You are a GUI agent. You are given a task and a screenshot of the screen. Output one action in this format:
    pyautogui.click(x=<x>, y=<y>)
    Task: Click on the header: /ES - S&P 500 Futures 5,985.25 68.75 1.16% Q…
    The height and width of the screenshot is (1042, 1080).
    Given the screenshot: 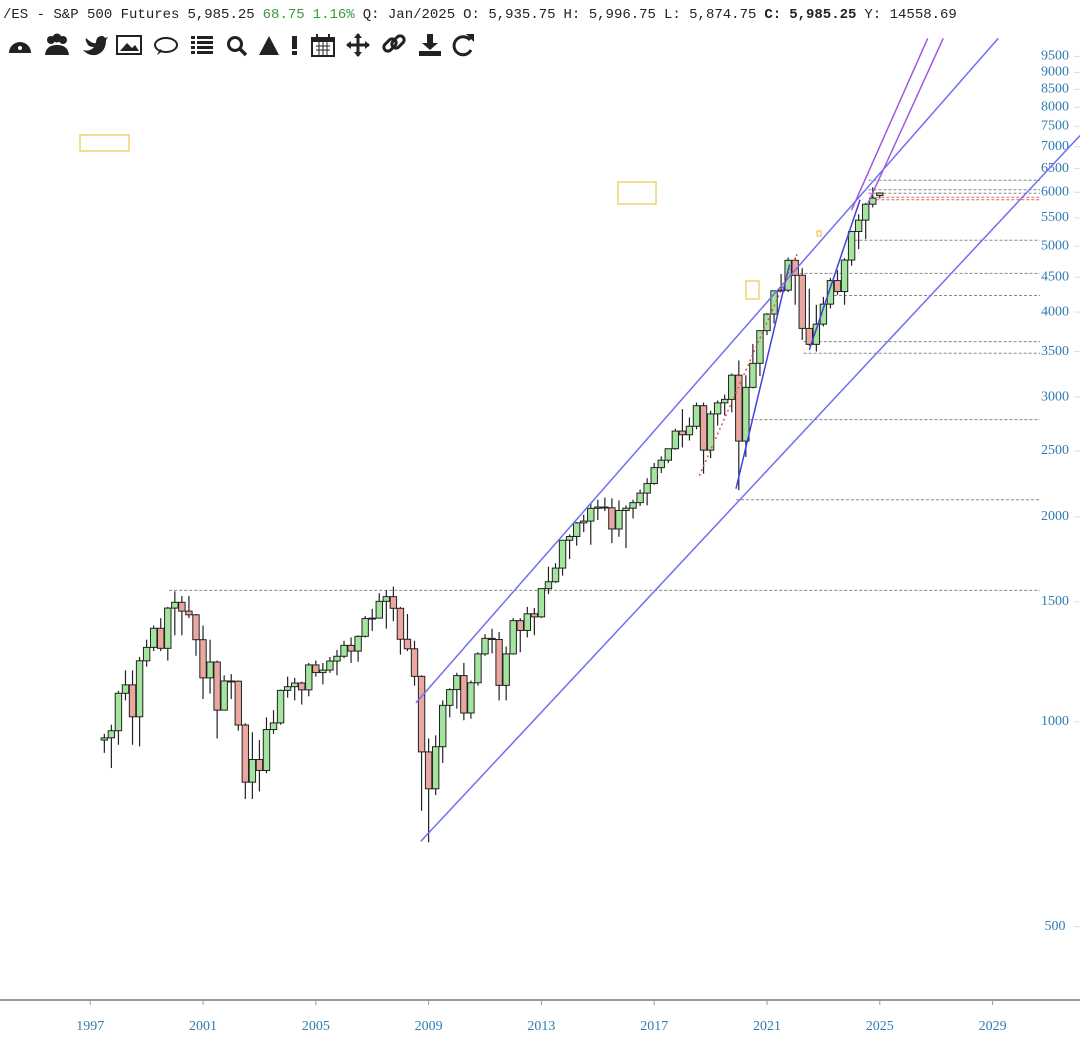 What is the action you would take?
    pyautogui.click(x=480, y=15)
    